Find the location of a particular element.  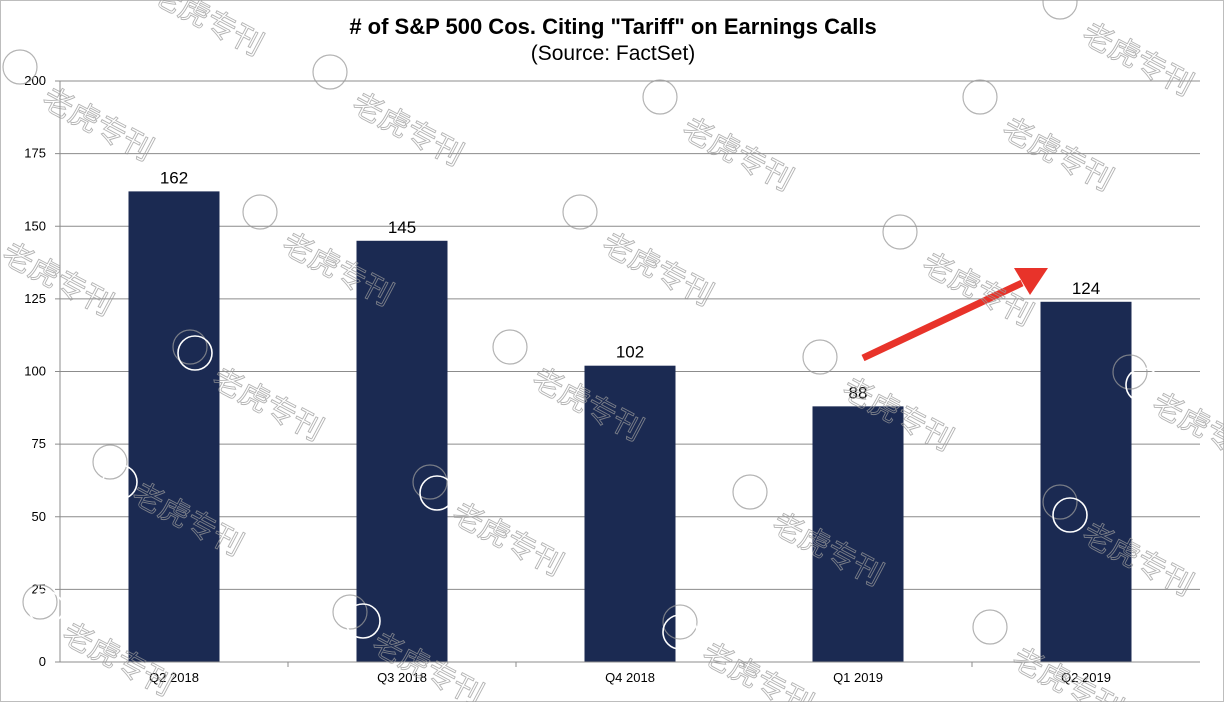

x-tick-label: Q1 2019 is located at coordinates (858, 677).